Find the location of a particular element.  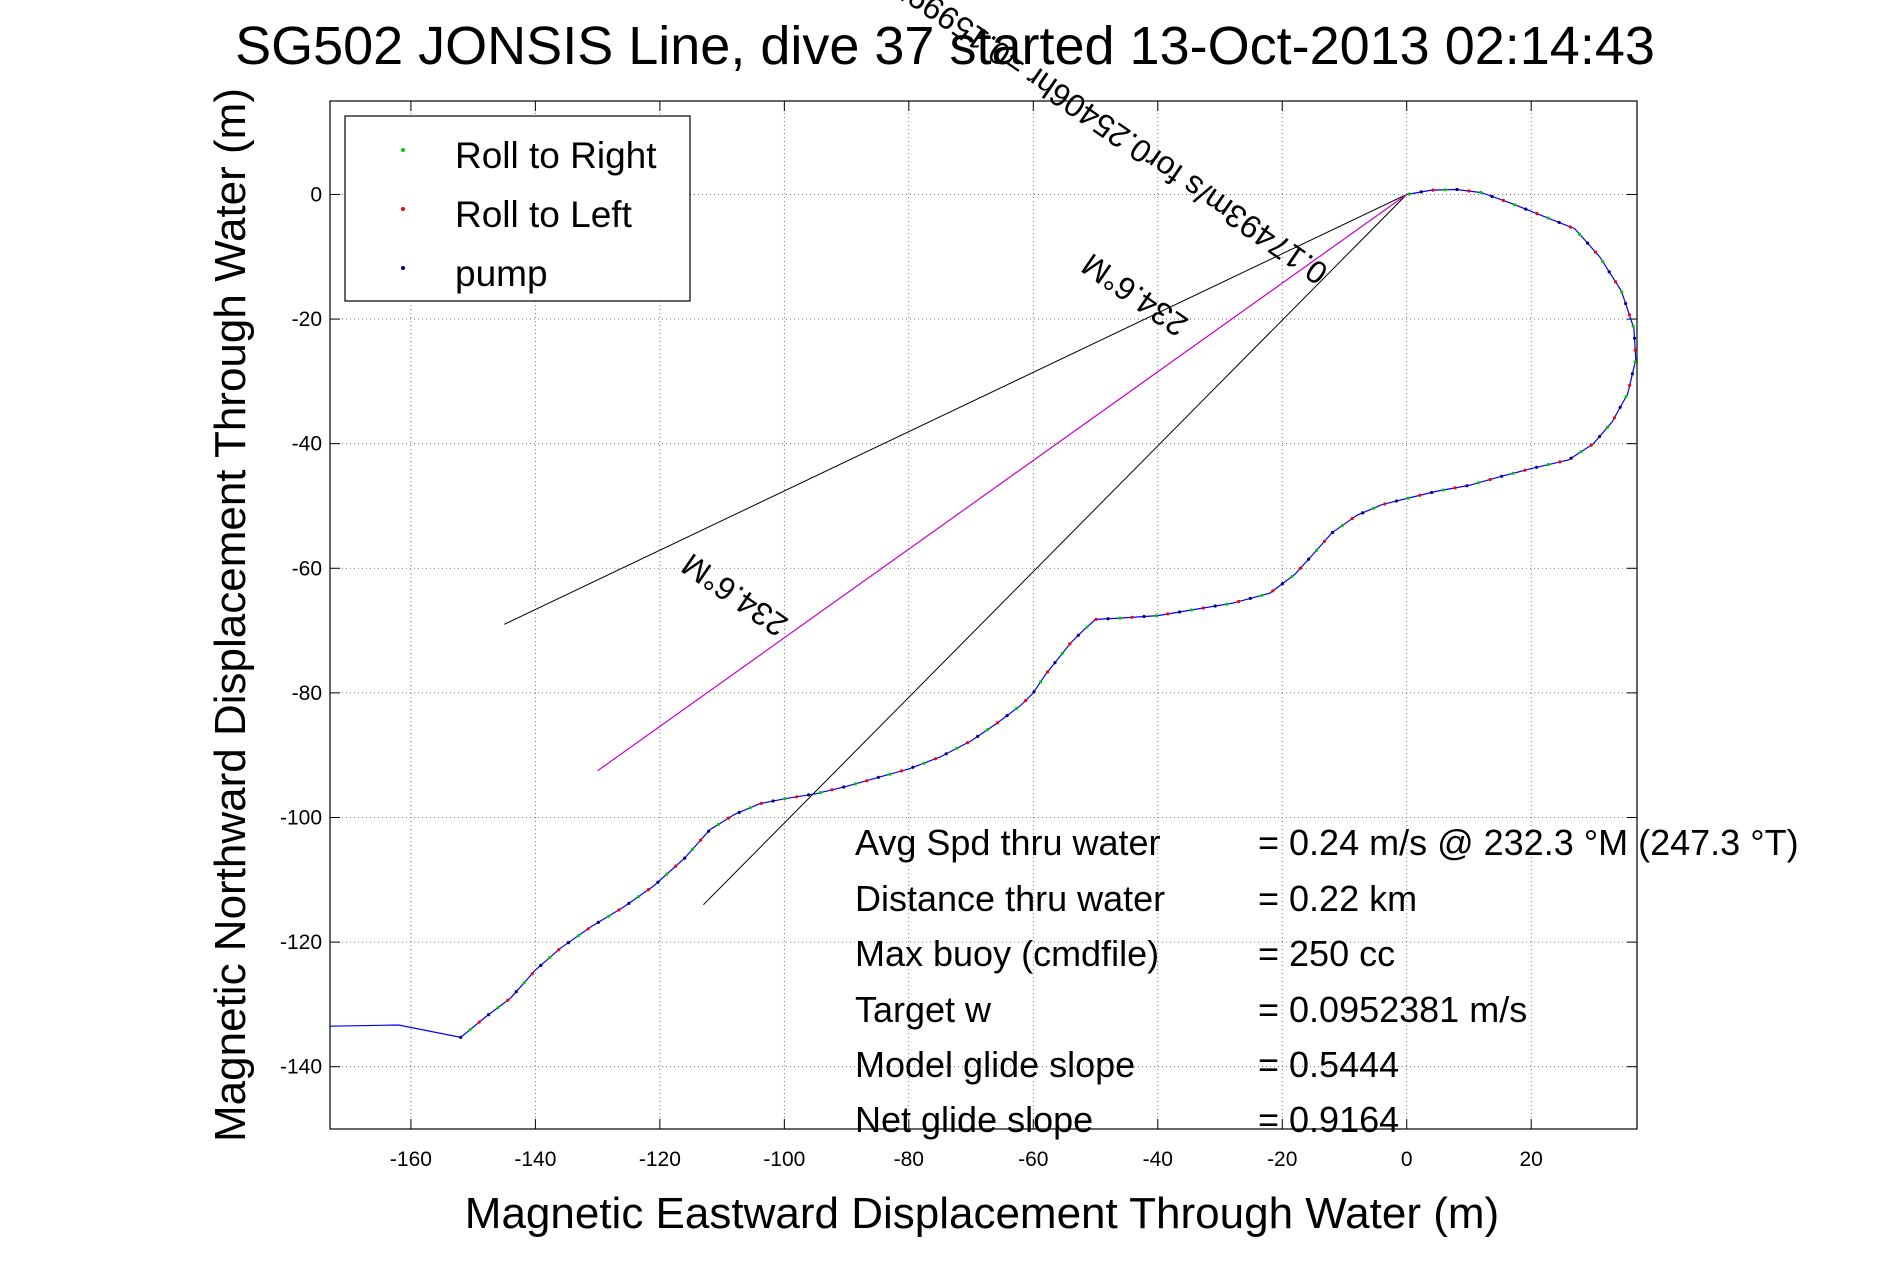

legend: Roll to Right Roll to Left pump is located at coordinates (517, 208).